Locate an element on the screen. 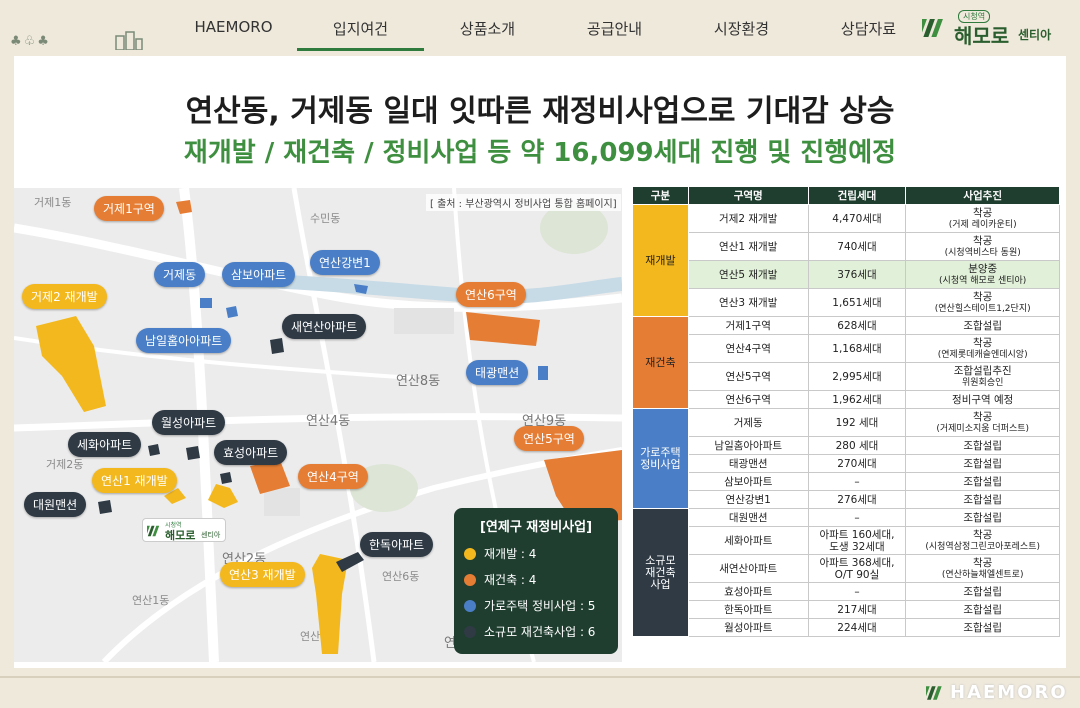 This screenshot has height=708, width=1080. status-cell: 조합설립추진 위원회승인 is located at coordinates (982, 376).